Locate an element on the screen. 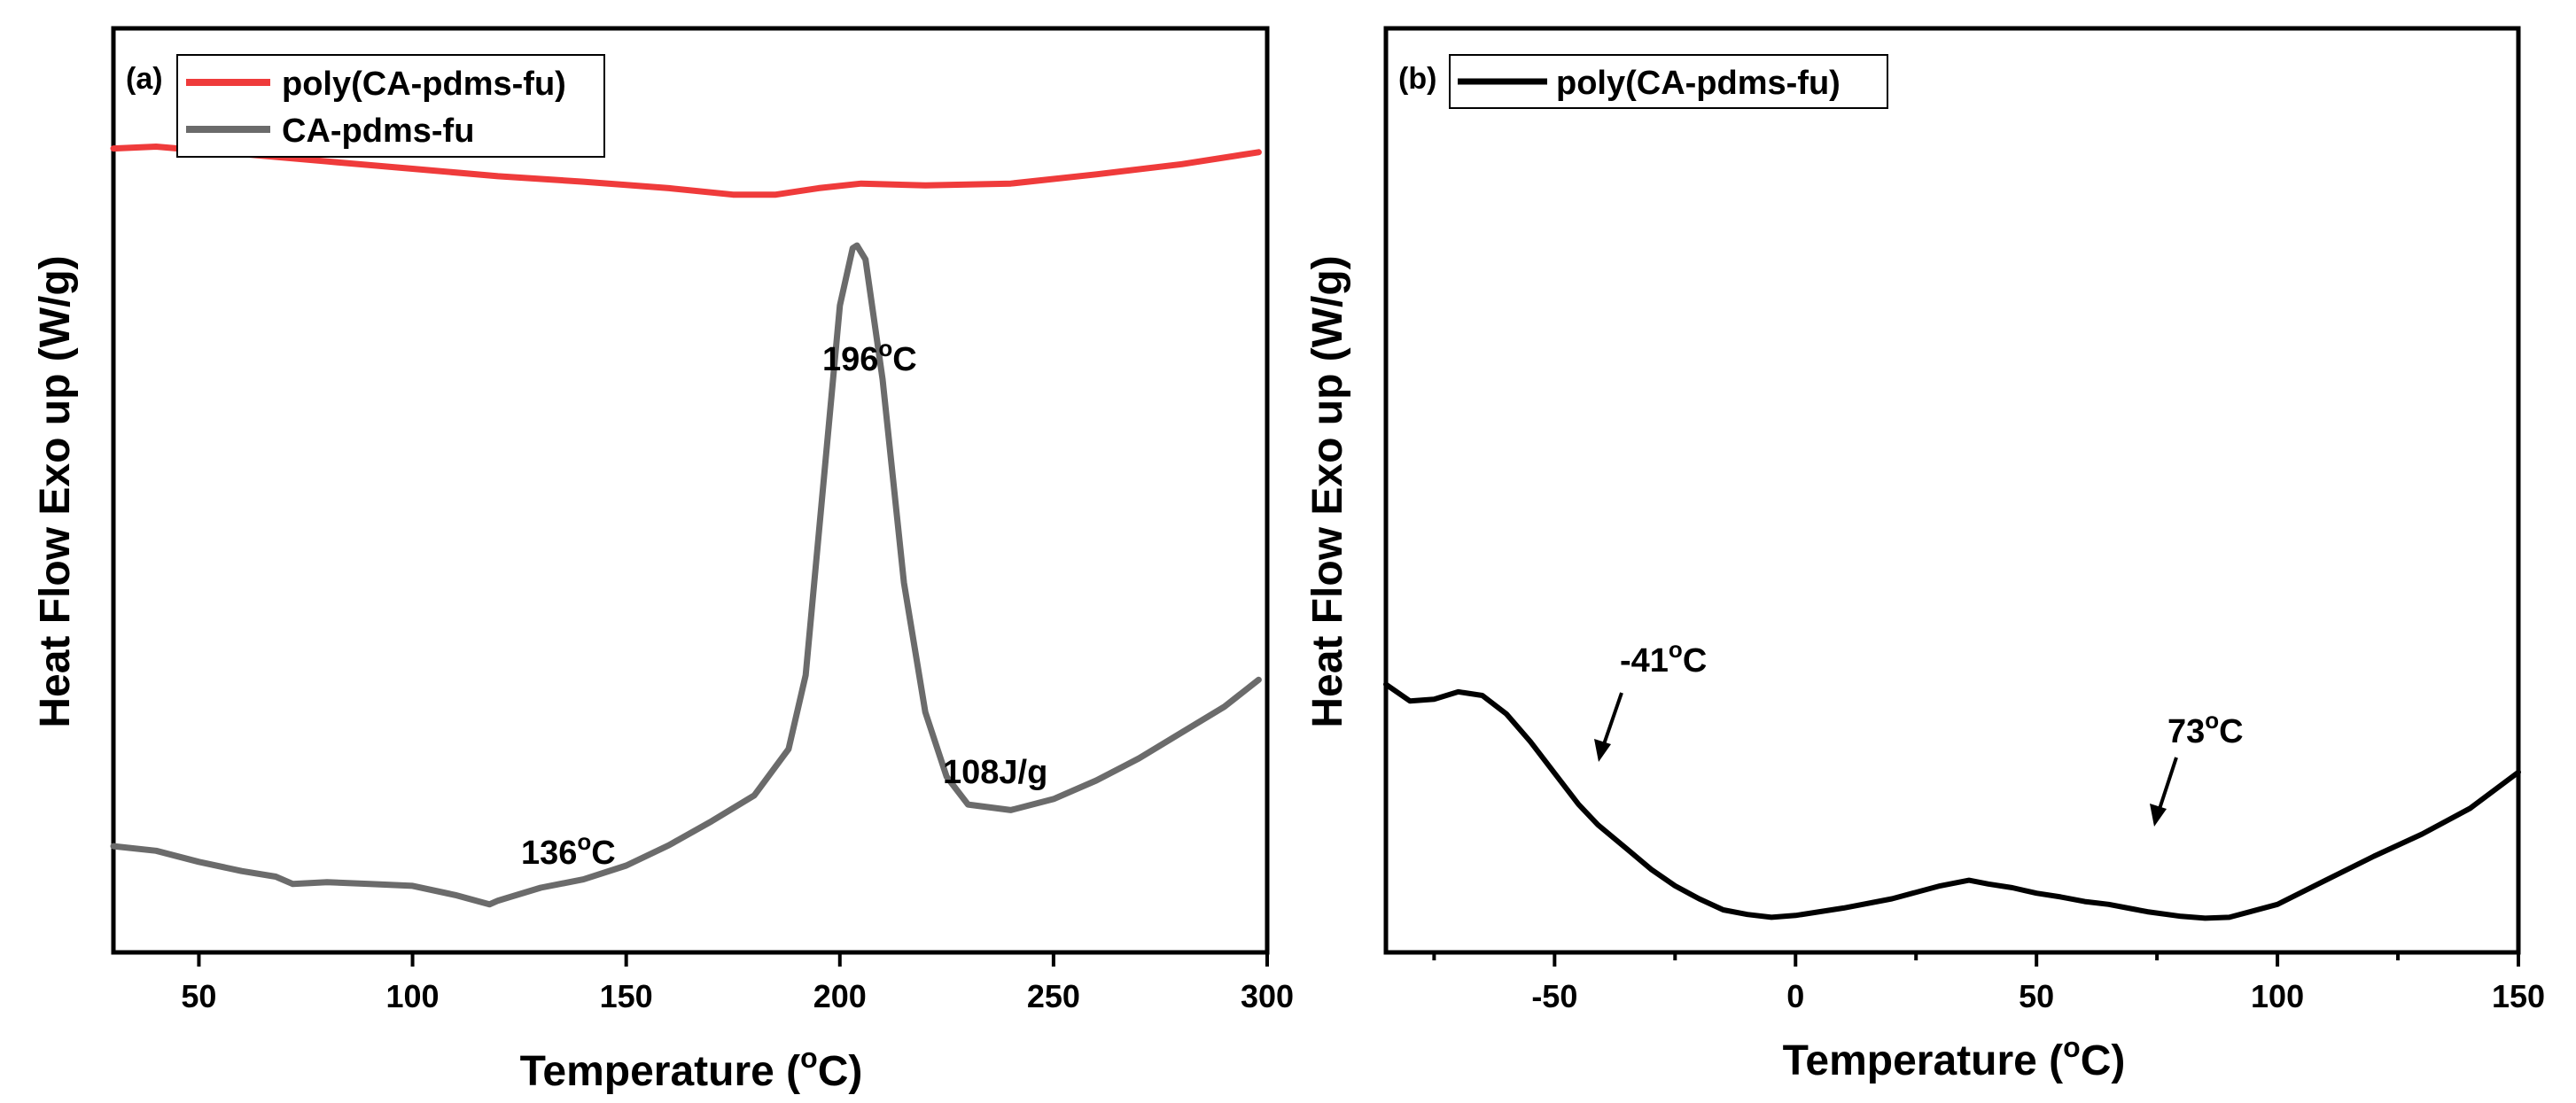  panel-b-label: (b) is located at coordinates (1417, 79).